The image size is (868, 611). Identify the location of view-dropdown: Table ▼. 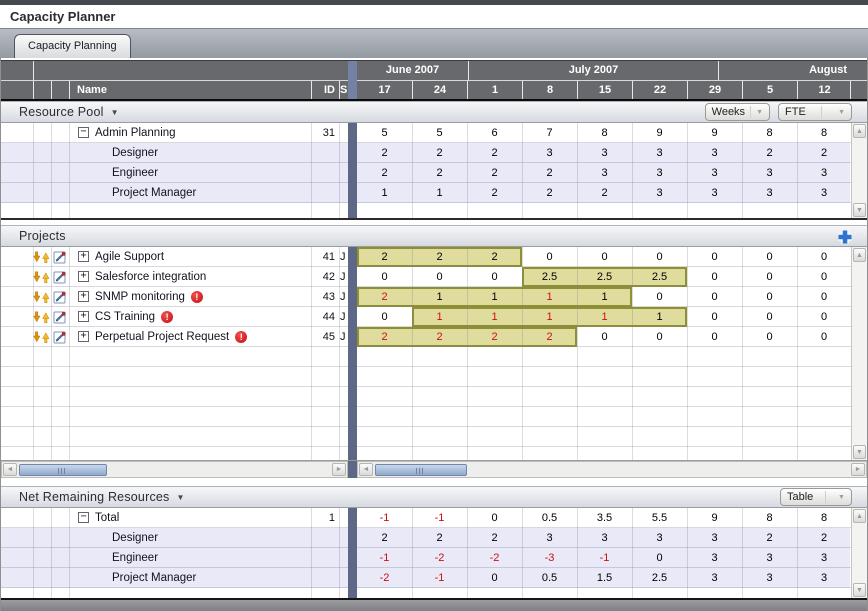
(816, 497).